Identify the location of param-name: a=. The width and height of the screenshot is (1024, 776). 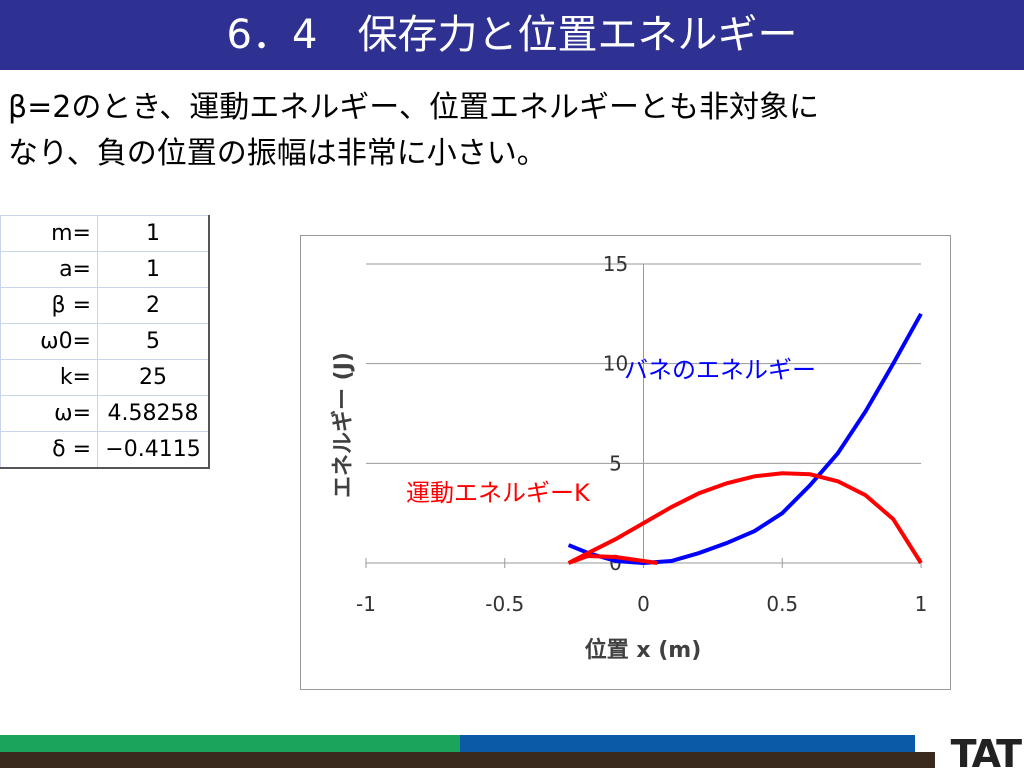
(49, 269).